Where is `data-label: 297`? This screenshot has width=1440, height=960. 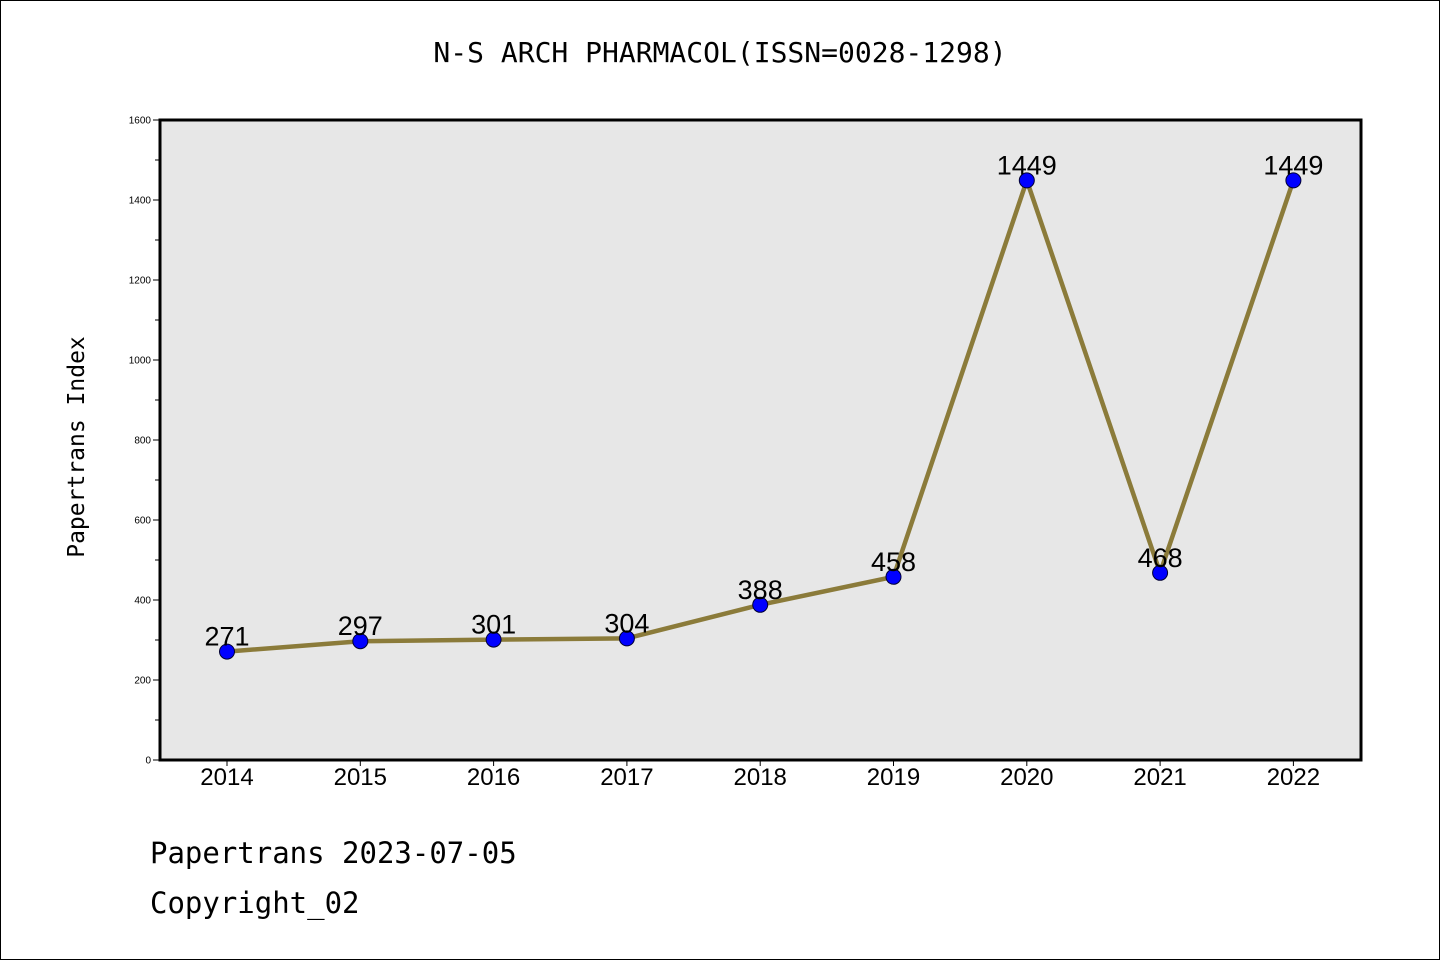
data-label: 297 is located at coordinates (360, 626).